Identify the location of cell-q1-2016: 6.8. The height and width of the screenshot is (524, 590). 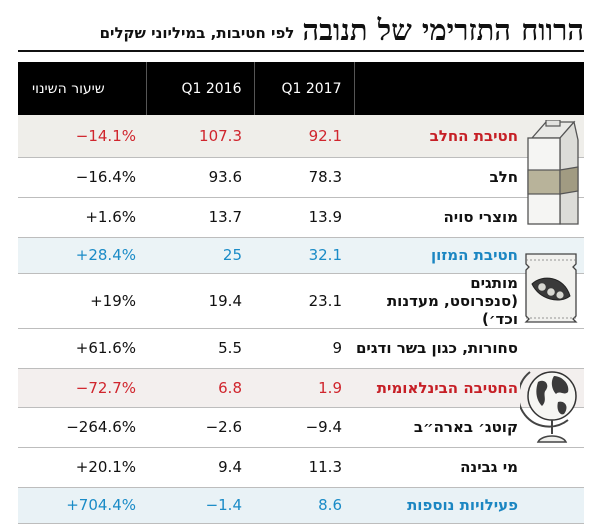
(230, 387).